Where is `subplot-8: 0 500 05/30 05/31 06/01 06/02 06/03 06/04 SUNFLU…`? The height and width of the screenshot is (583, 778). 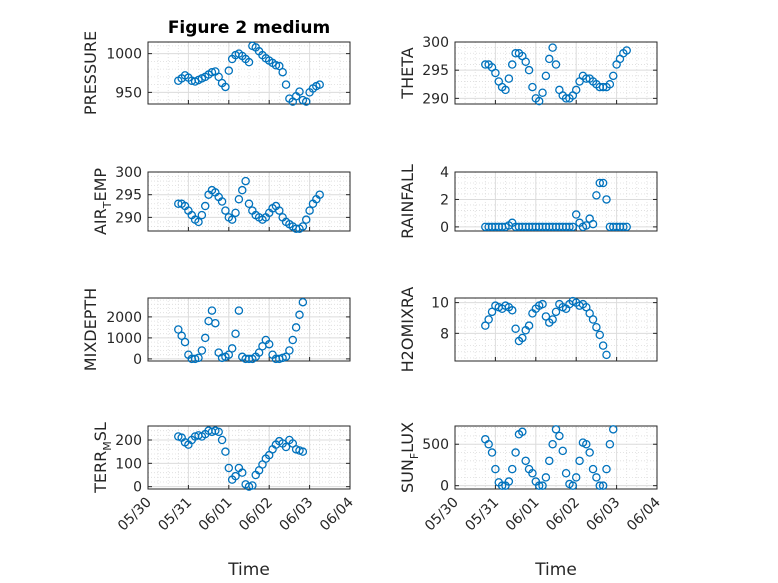 subplot-8: 0 500 05/30 05/31 06/01 06/02 06/03 06/04 SUNFLU… is located at coordinates (531, 501).